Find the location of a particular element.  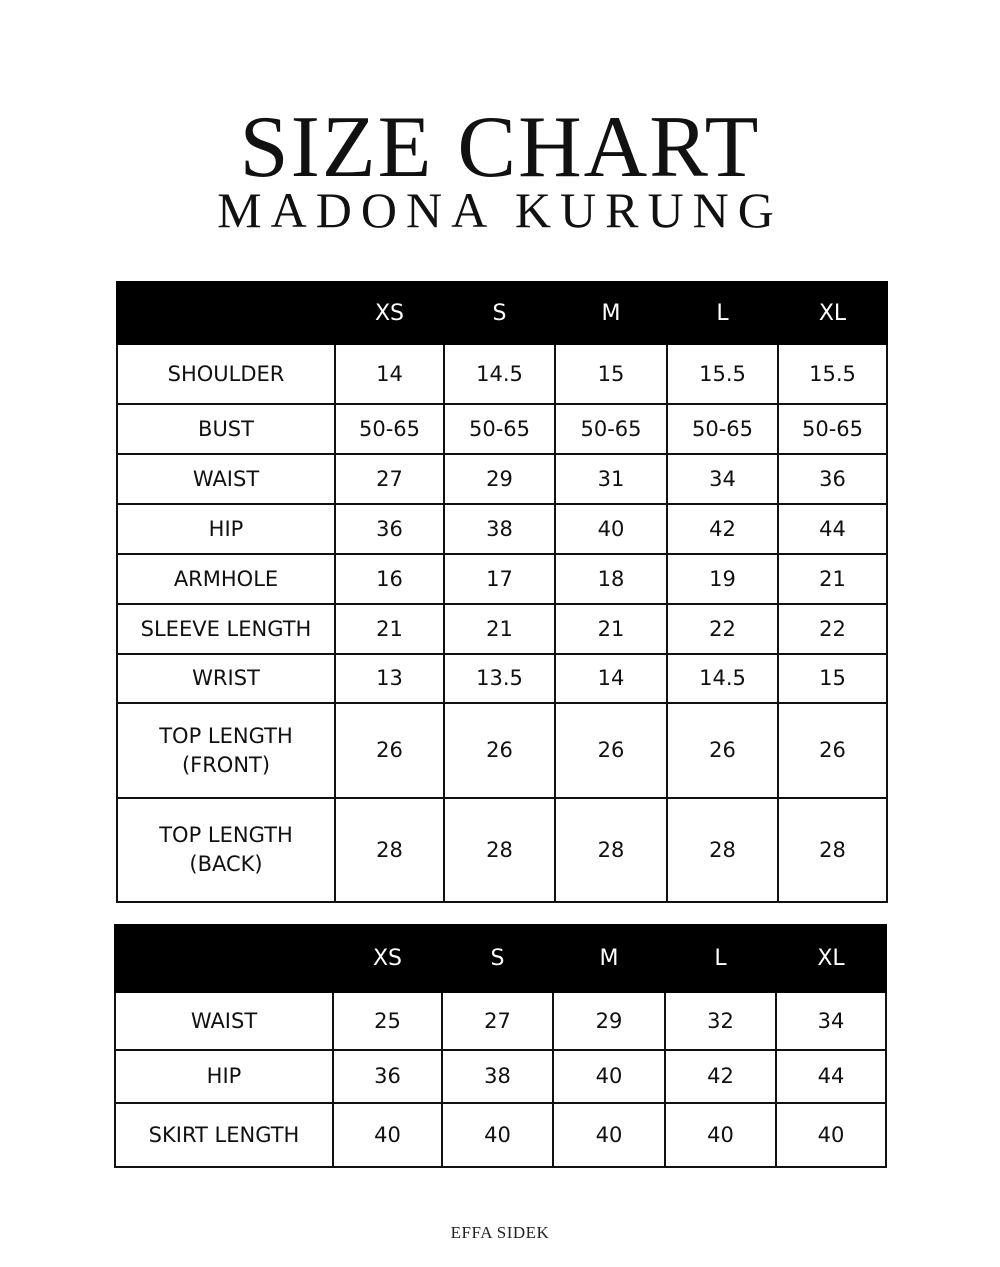

table-row: SLEEVE LENGTH 21 21 21 22 22 is located at coordinates (502, 629).